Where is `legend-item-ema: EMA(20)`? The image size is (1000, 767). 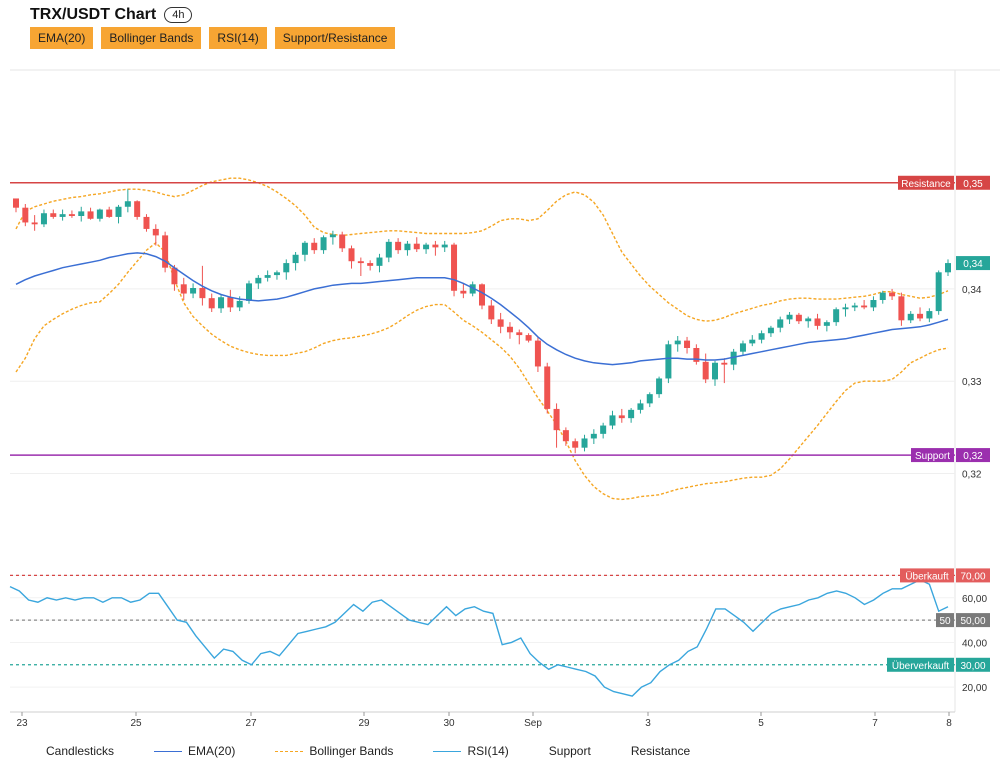 legend-item-ema: EMA(20) is located at coordinates (194, 751).